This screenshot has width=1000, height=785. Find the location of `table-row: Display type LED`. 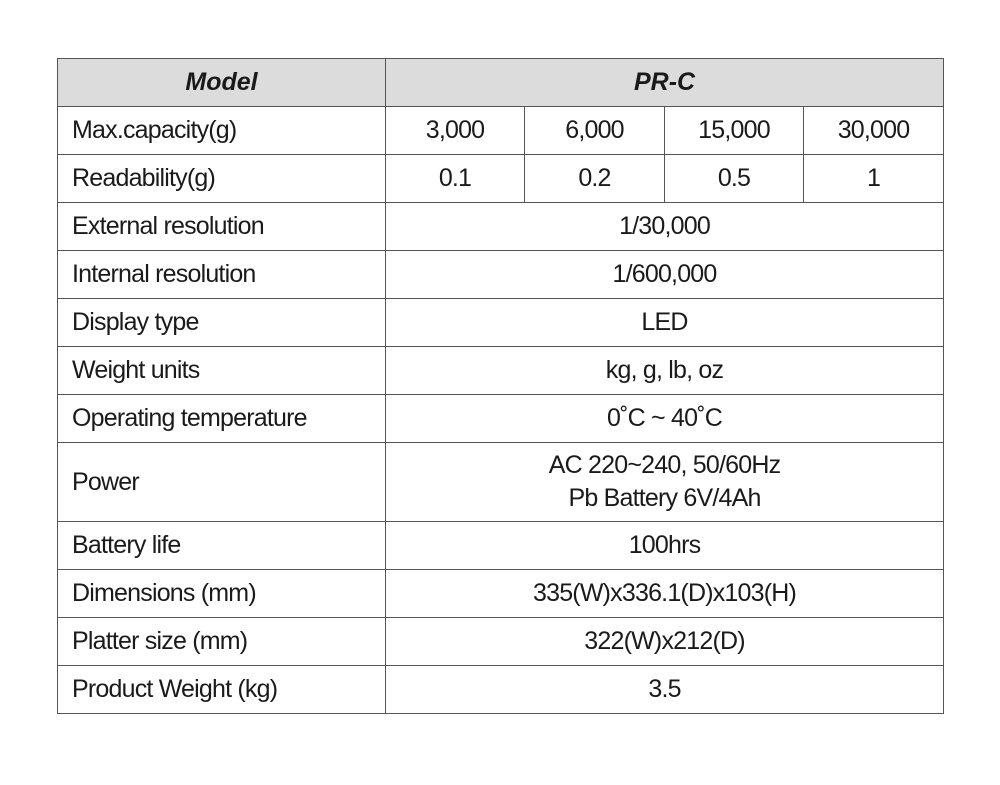

table-row: Display type LED is located at coordinates (501, 322).